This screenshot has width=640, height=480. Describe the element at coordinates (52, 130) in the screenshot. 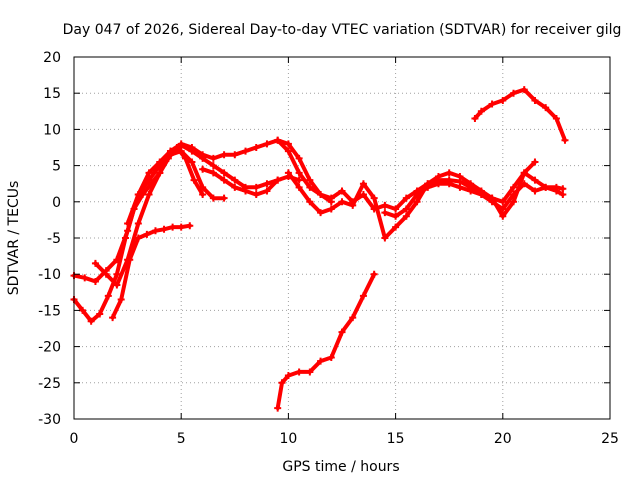

I see `y-tick-label: 10` at that location.